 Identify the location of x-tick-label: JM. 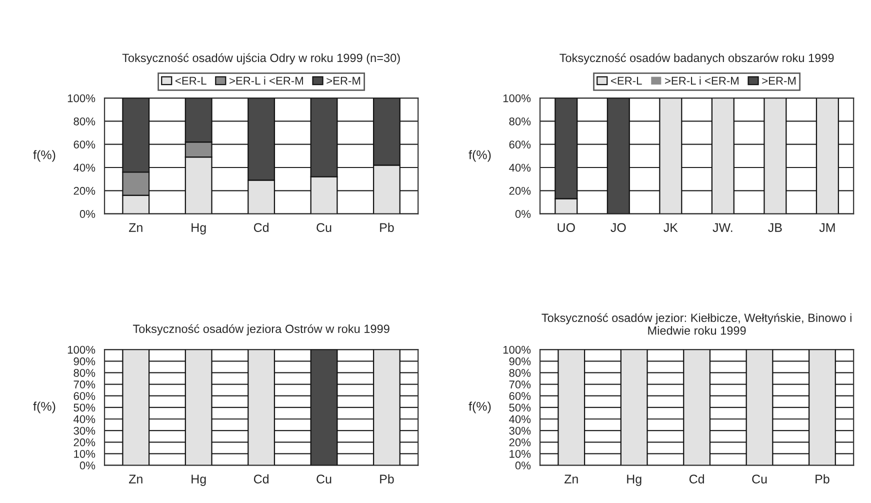
(827, 227).